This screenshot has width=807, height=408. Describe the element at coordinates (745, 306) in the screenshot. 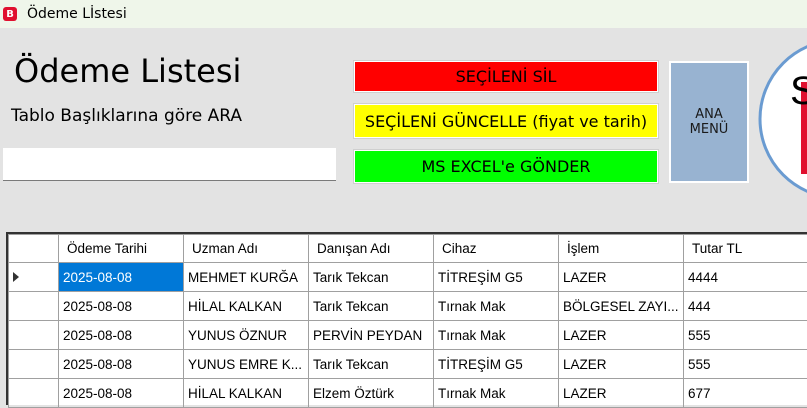

I see `table-cell: 444` at that location.